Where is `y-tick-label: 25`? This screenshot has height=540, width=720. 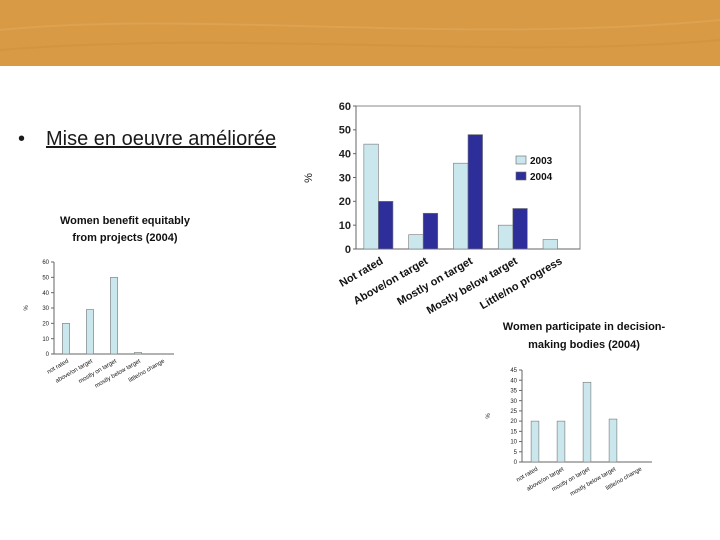
y-tick-label: 25 is located at coordinates (513, 412).